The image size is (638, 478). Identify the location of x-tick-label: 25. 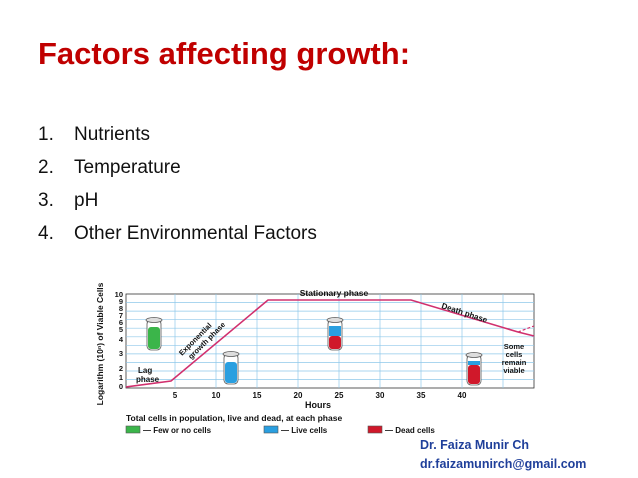
(339, 395).